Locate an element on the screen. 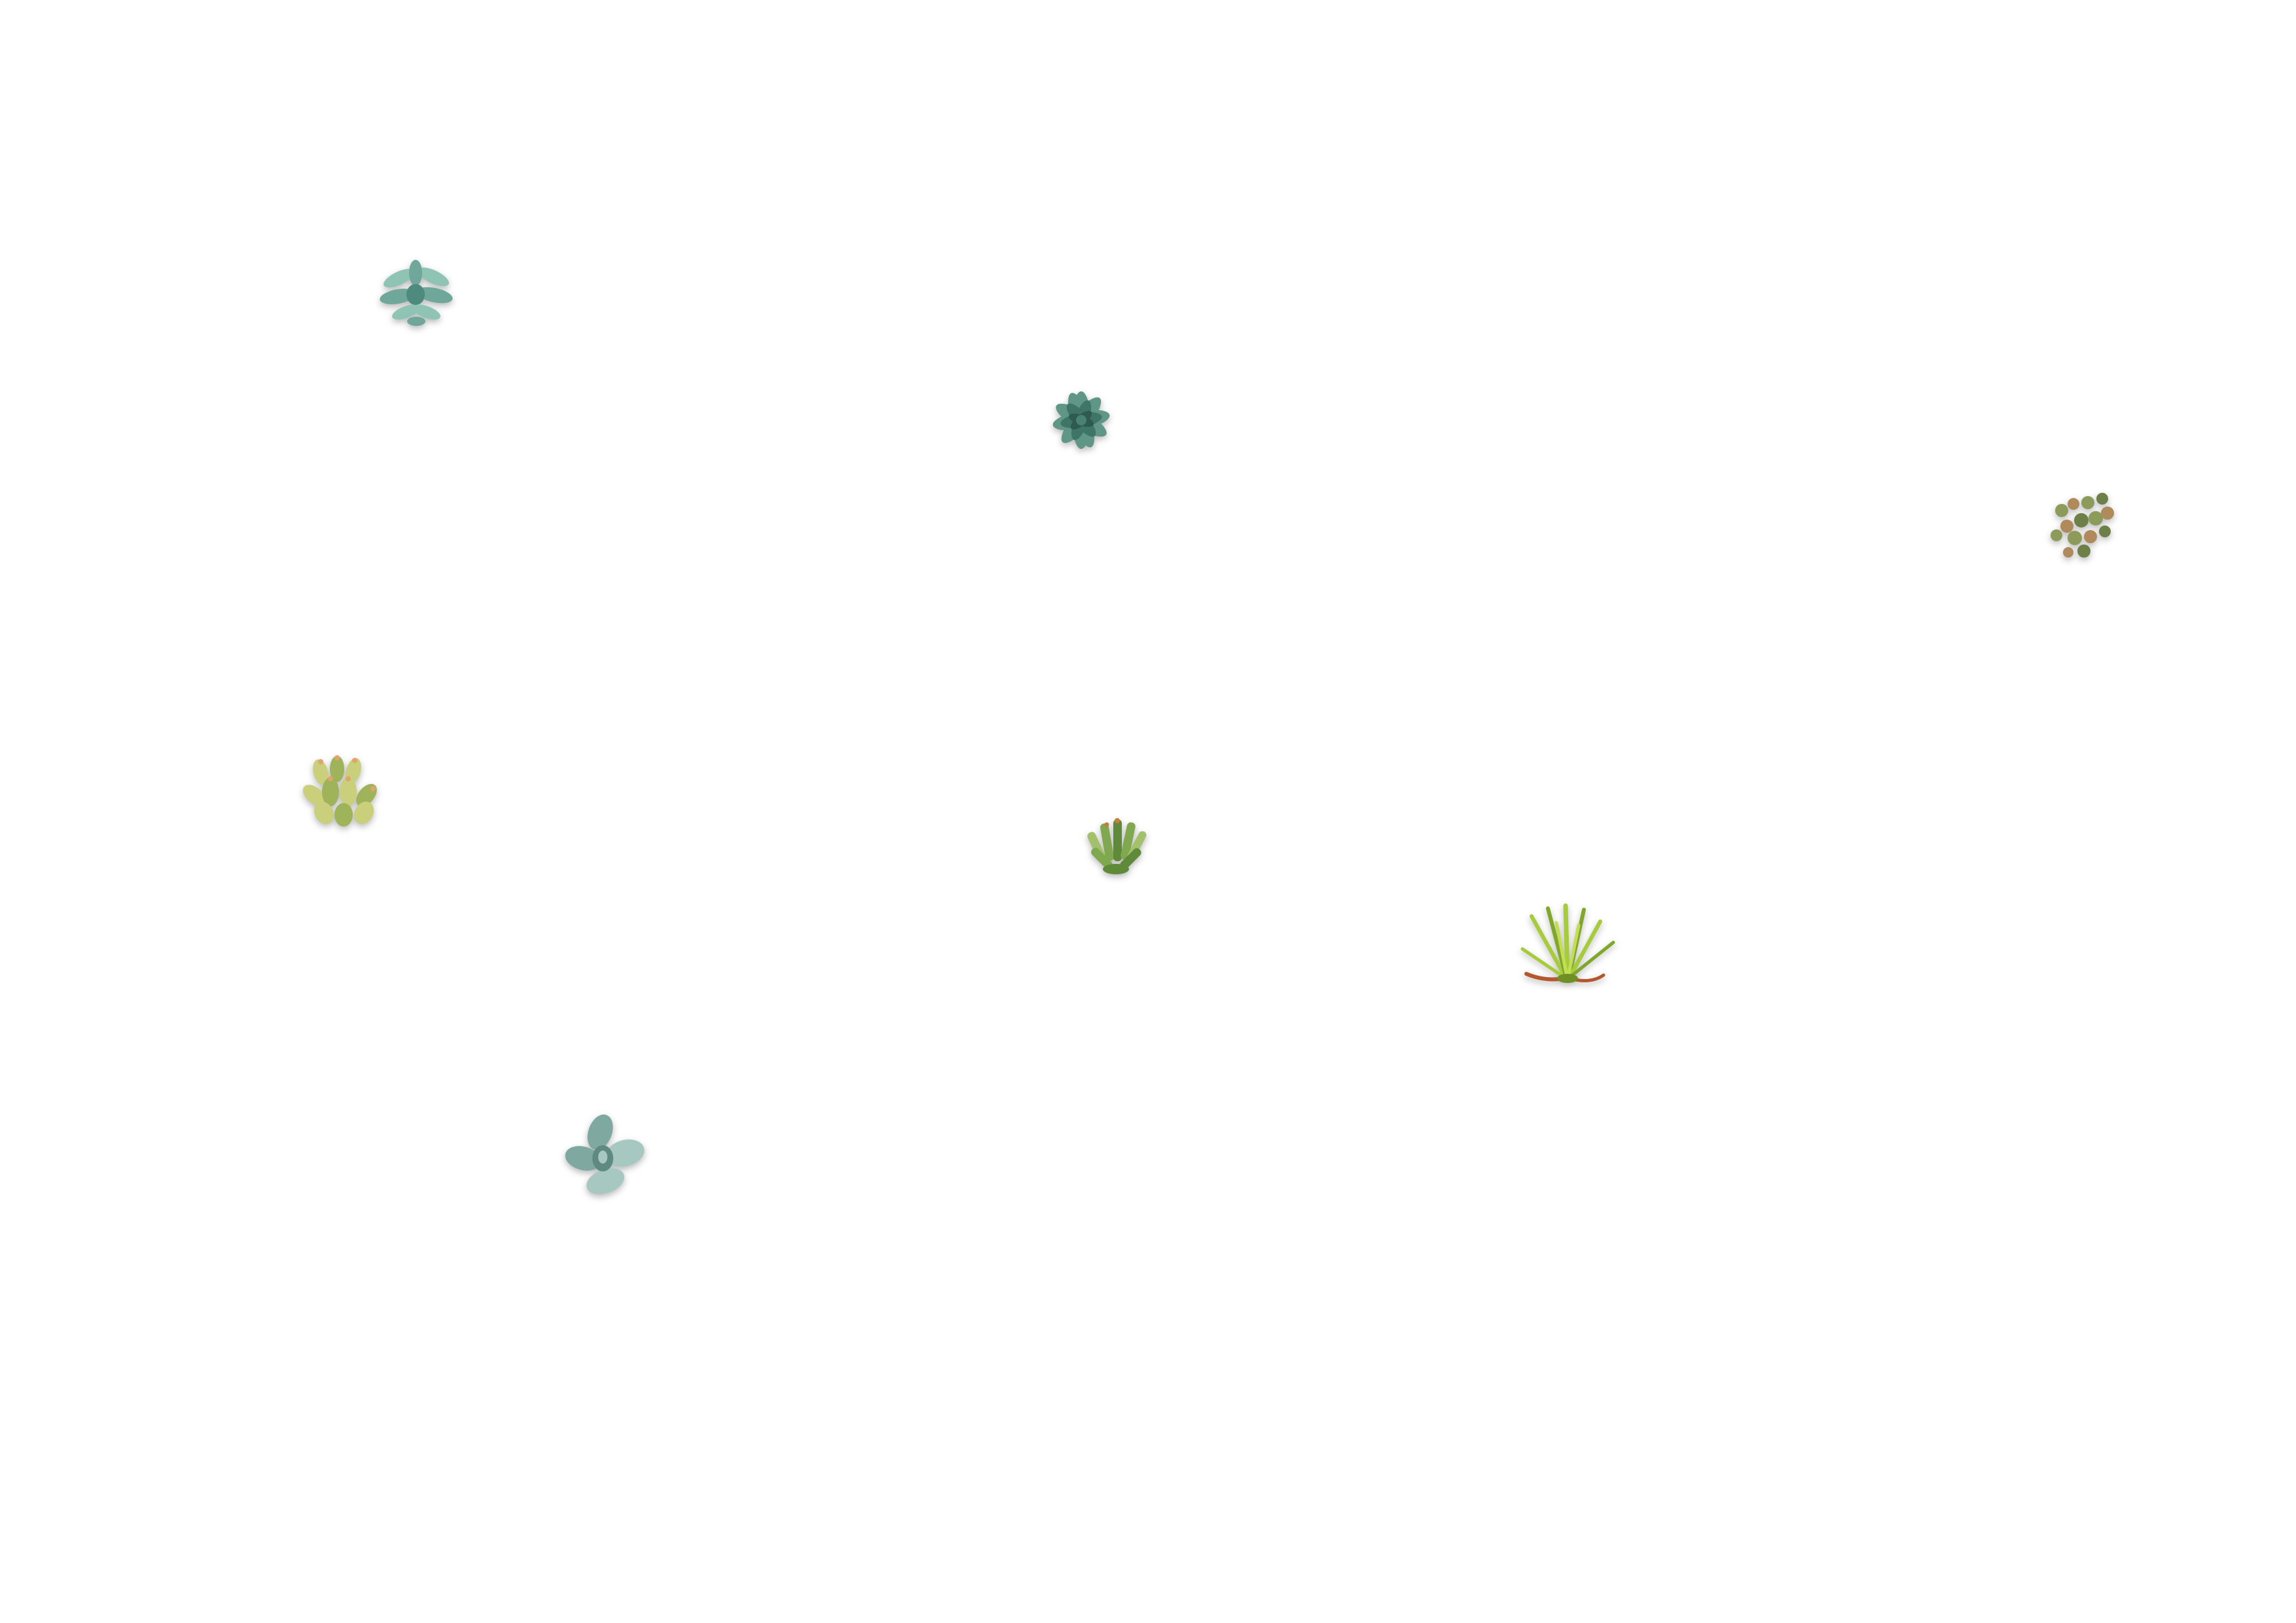 The width and height of the screenshot is (2296, 1623). spiky-grass-succulent-icon is located at coordinates (1568, 943).